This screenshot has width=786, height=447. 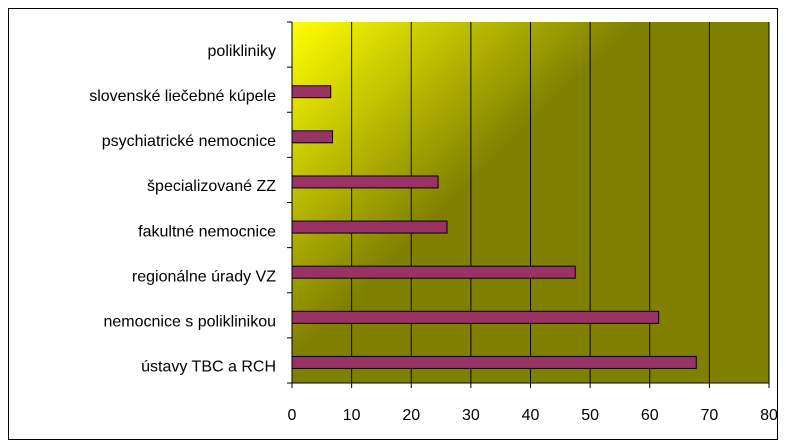 I want to click on y-tick-label: slovenské liečebné kúpele, so click(x=182, y=96).